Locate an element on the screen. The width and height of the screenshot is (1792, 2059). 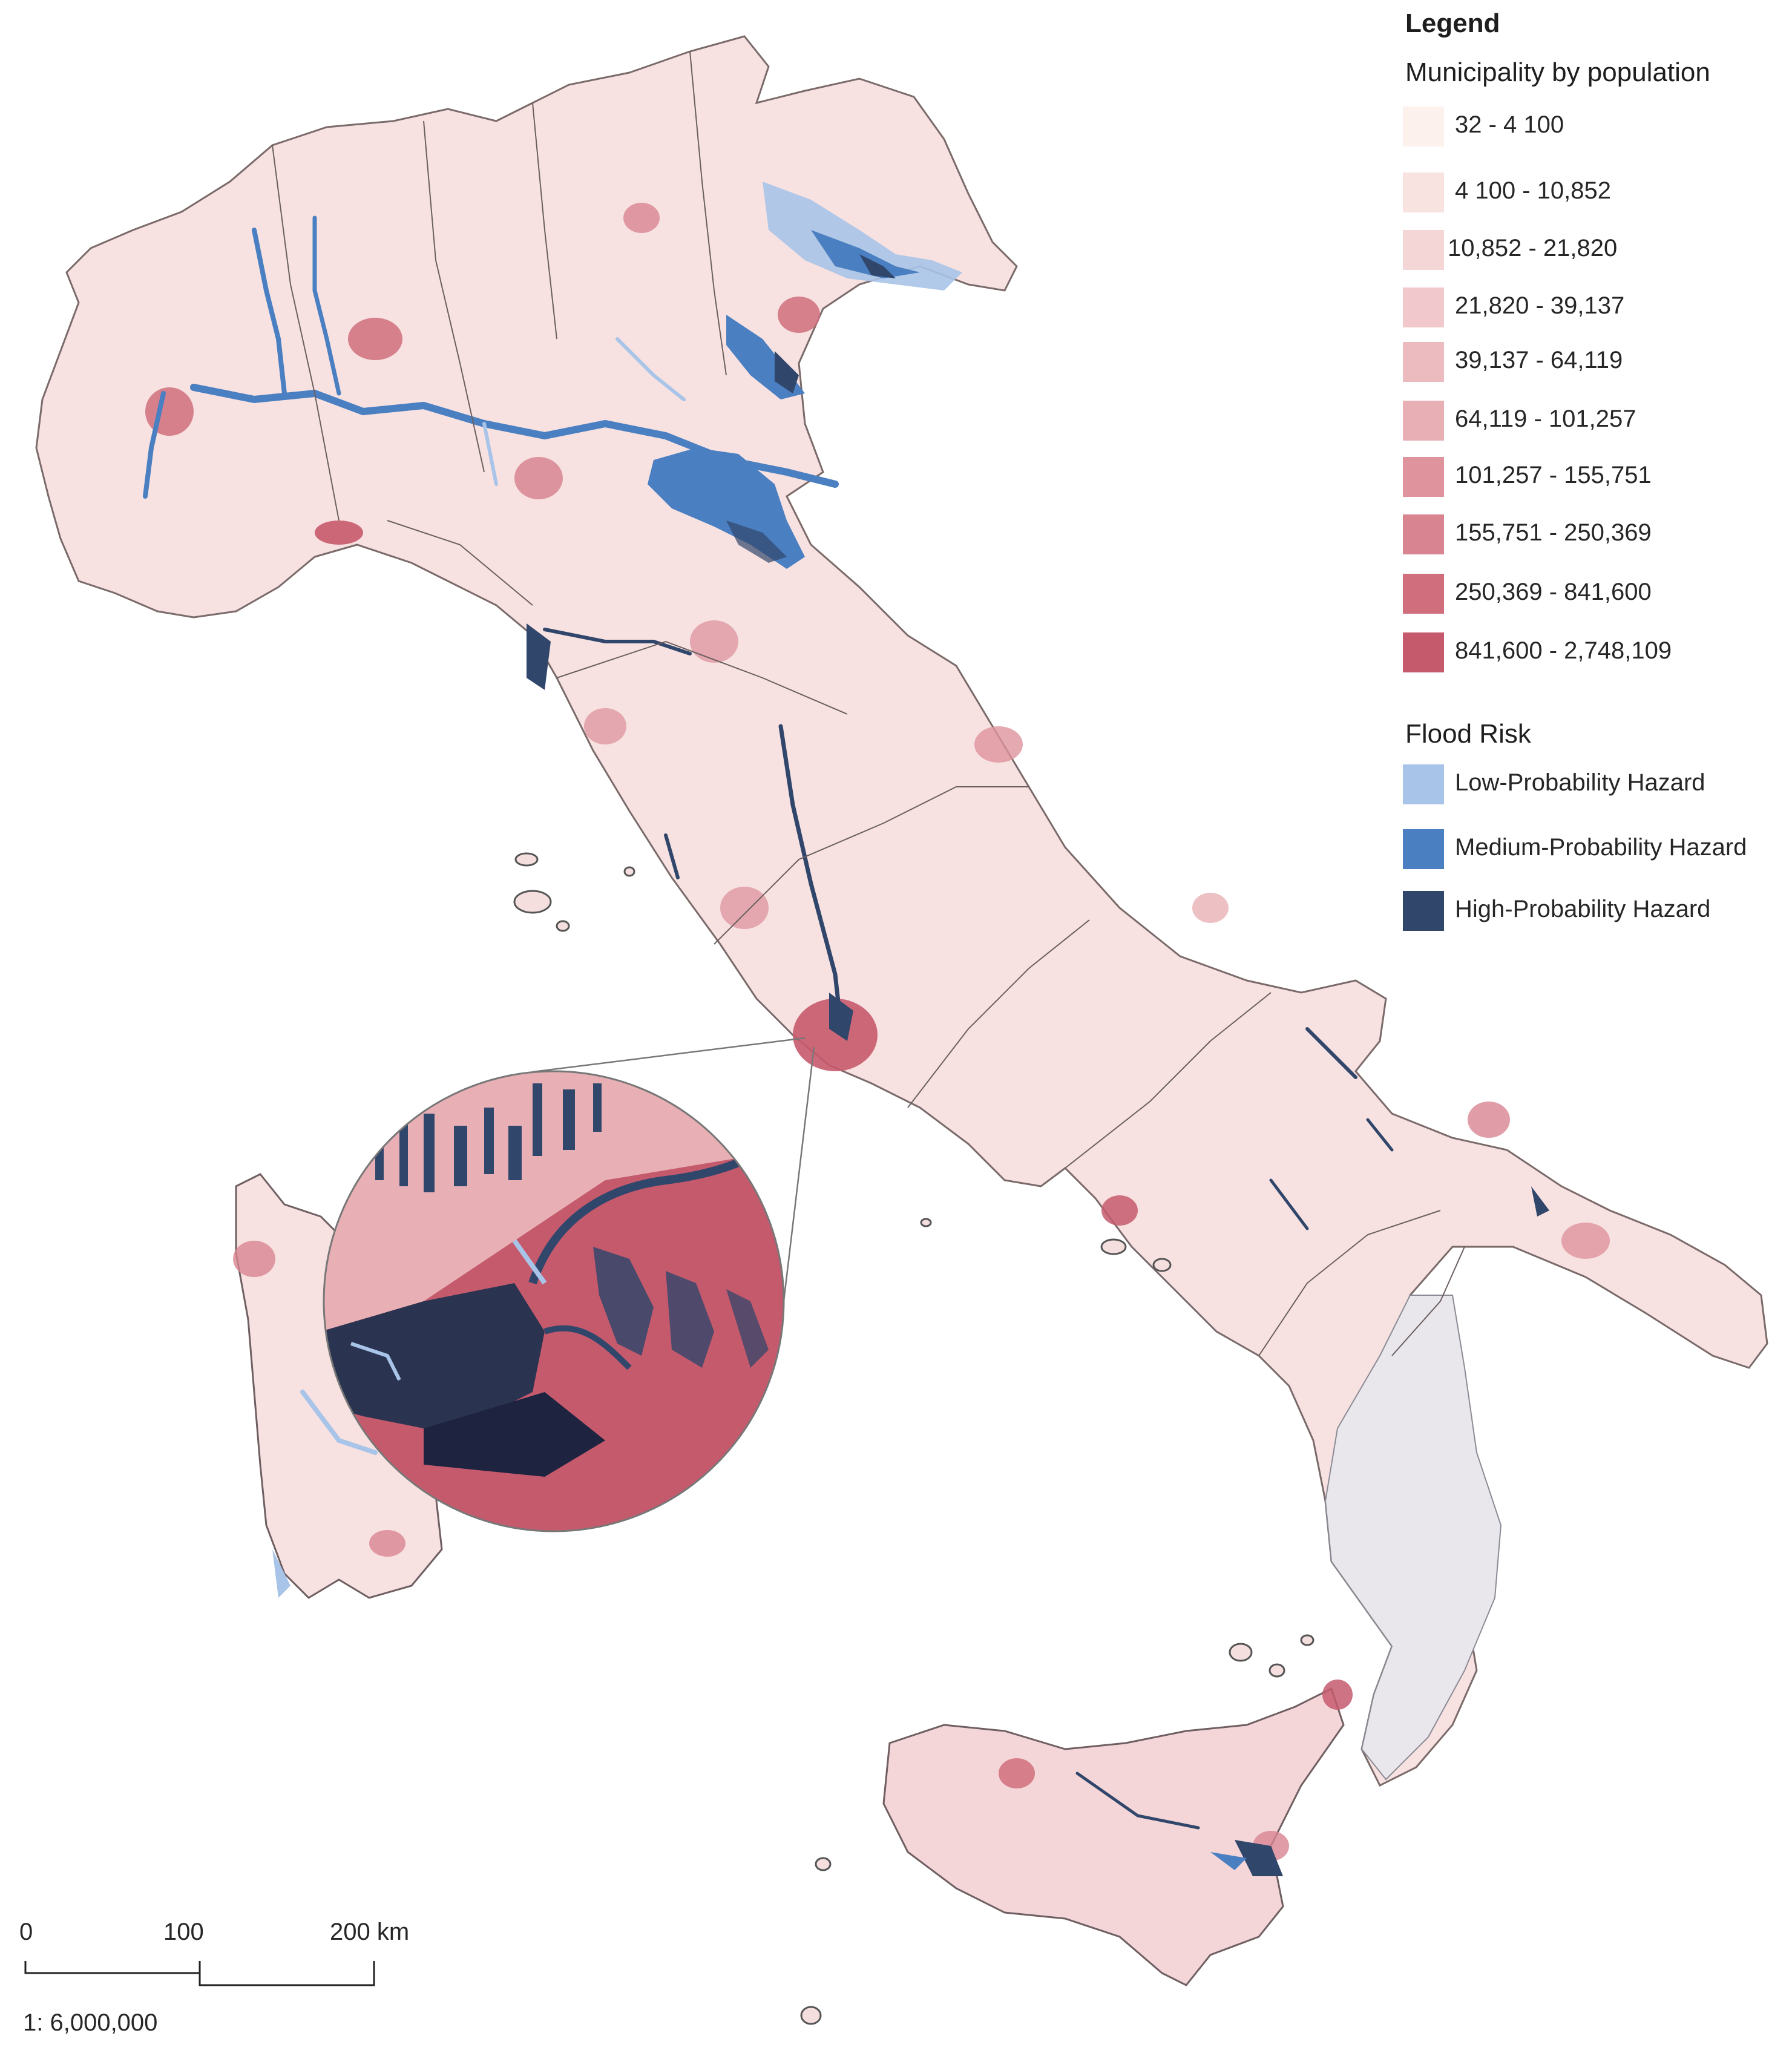
inset-zoom-circle is located at coordinates (554, 1301).